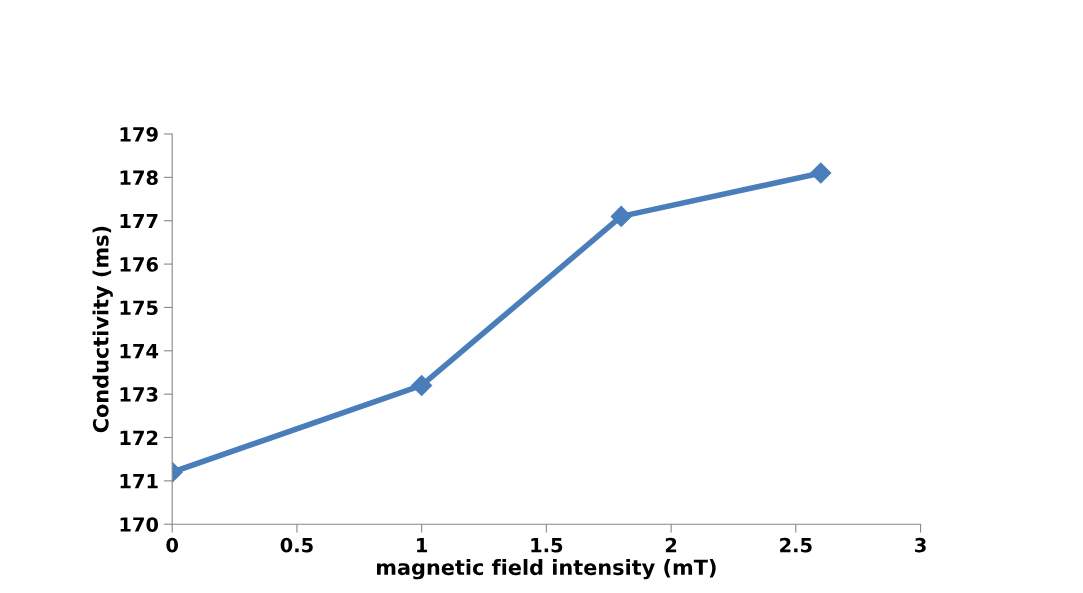 The image size is (1083, 593). Describe the element at coordinates (920, 545) in the screenshot. I see `x-tick-label: 3` at that location.